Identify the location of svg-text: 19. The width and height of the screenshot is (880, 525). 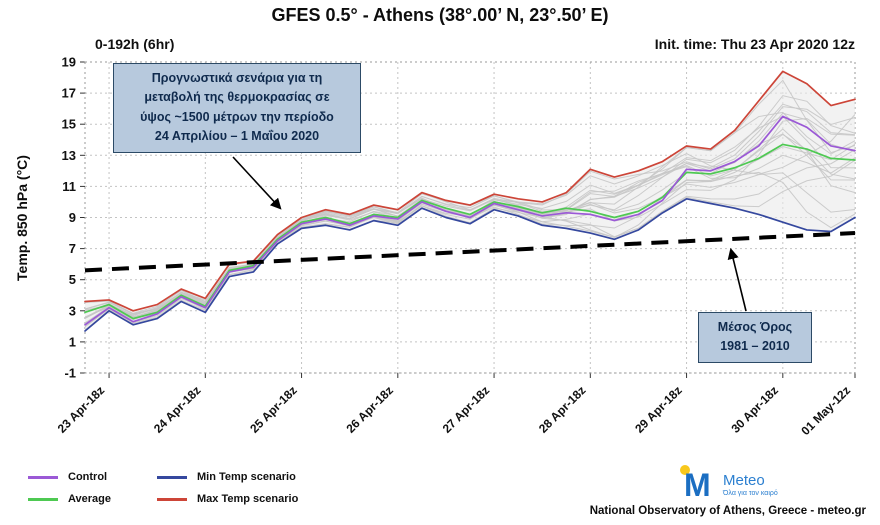
(69, 62).